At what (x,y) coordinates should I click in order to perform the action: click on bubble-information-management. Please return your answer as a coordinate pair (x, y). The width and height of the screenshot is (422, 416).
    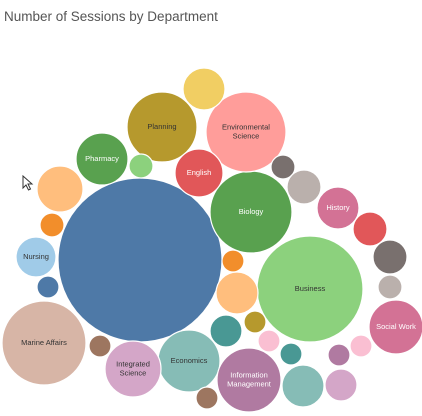
    Looking at the image, I should click on (249, 380).